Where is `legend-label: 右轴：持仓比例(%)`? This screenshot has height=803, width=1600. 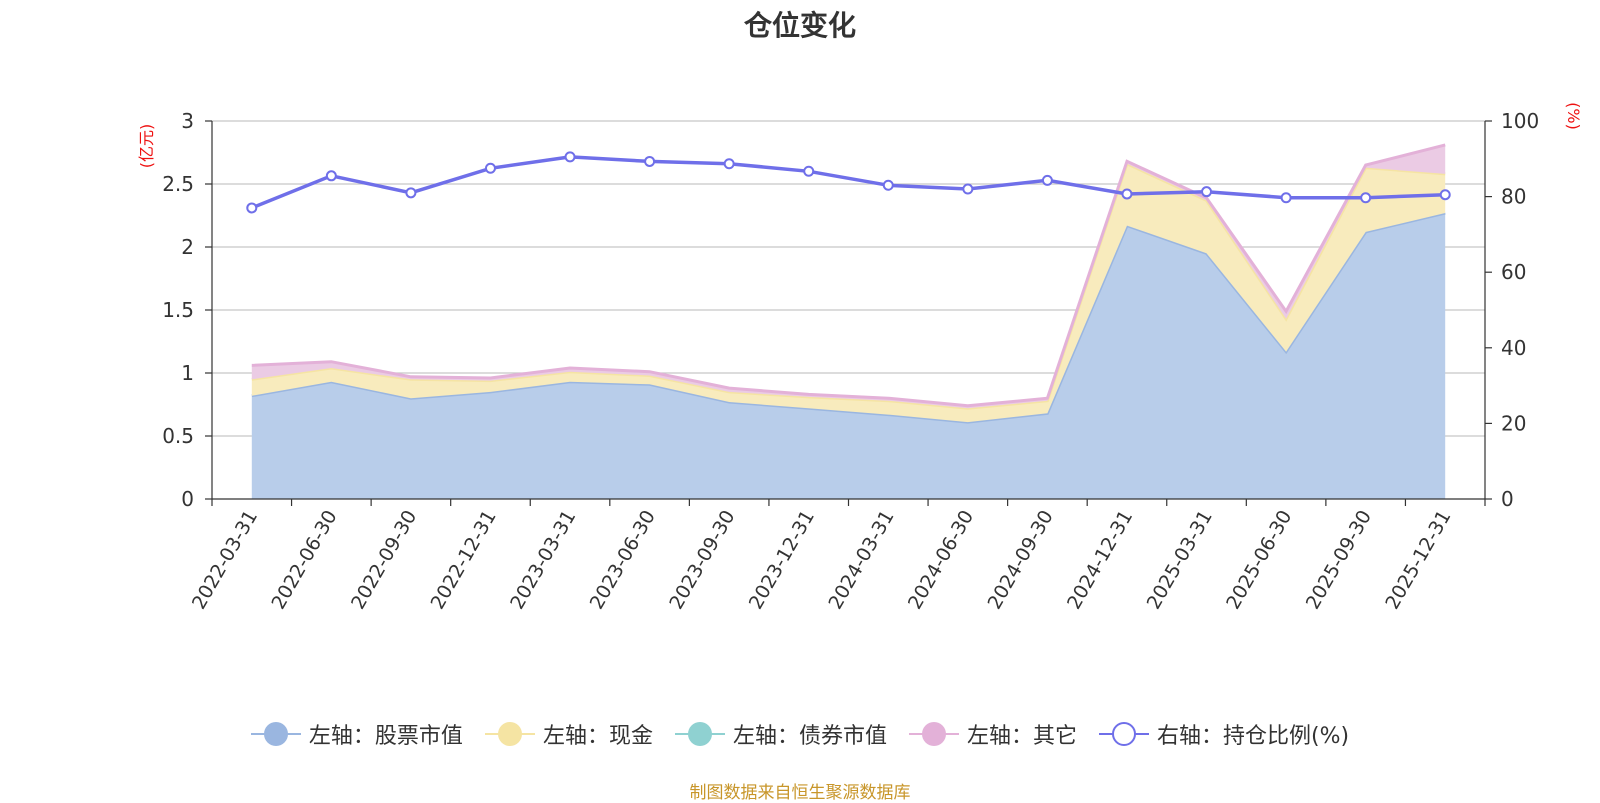
legend-label: 右轴：持仓比例(%) is located at coordinates (1253, 736).